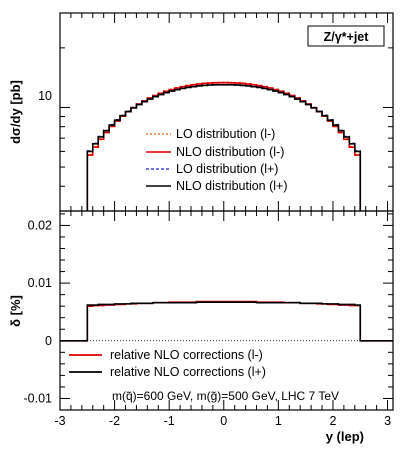 The height and width of the screenshot is (449, 407). I want to click on y-tick-label: 0, so click(48, 341).